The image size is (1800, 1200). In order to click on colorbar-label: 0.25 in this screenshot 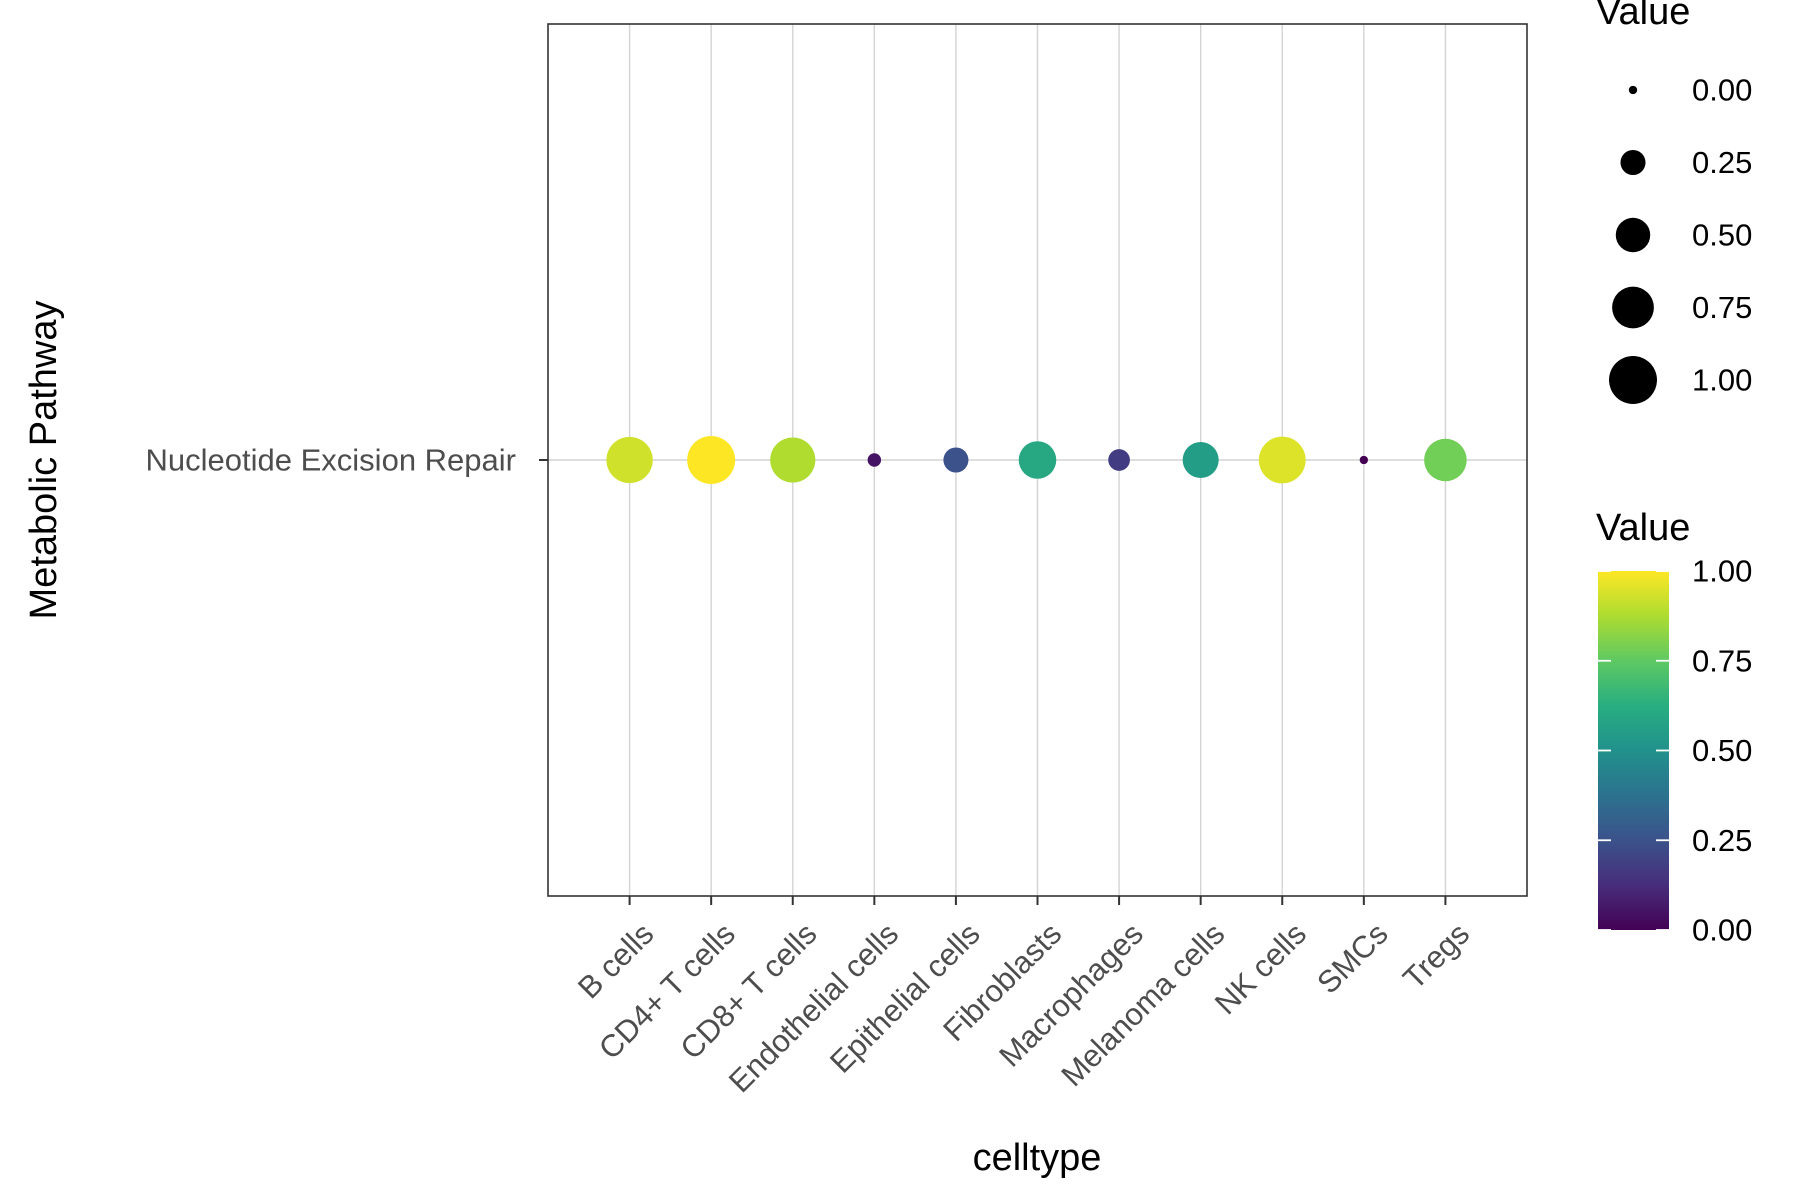, I will do `click(1722, 840)`.